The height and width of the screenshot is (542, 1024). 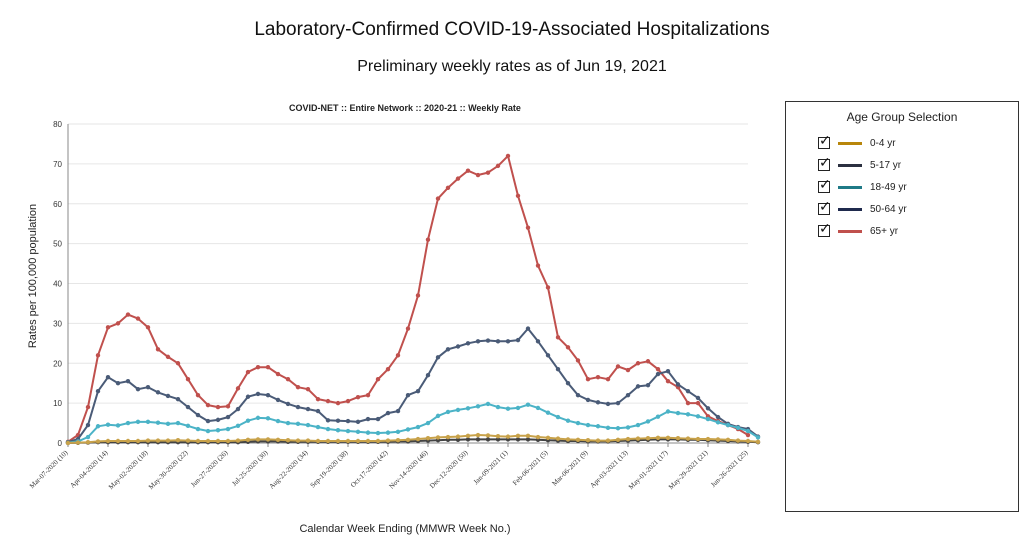 I want to click on x-tick-label: Mar-06-2021 (9), so click(x=569, y=467).